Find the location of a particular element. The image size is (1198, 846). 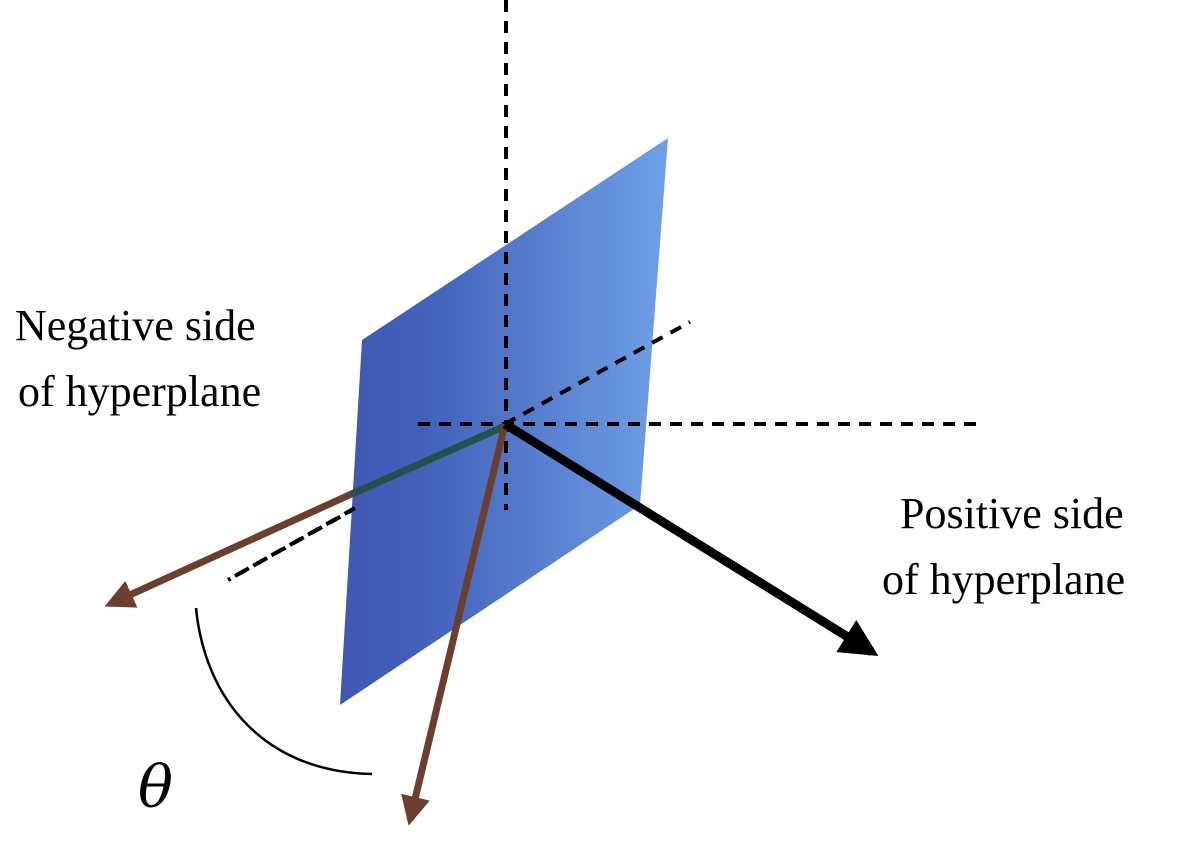

angle-arc is located at coordinates (283, 691).